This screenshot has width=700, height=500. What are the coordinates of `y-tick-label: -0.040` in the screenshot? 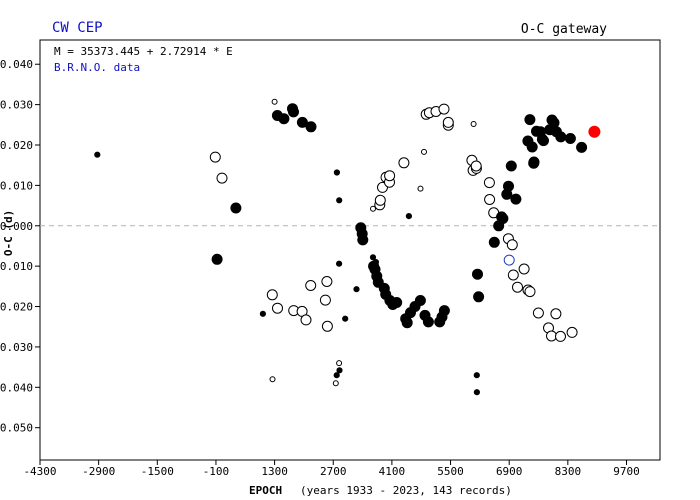 It's located at (16, 387).